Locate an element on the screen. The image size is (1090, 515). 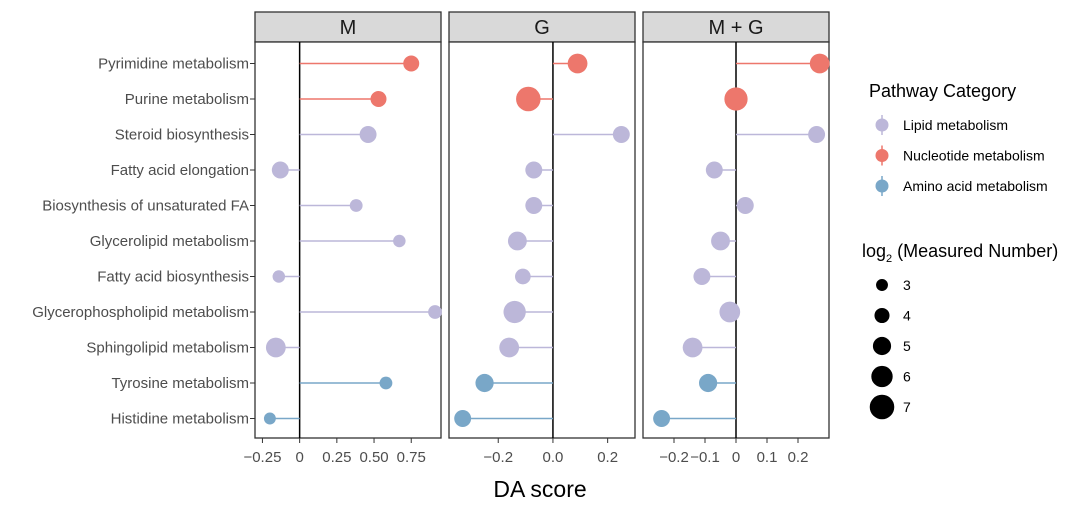
category-label: Biosynthesis of unsaturated FA is located at coordinates (145, 206).